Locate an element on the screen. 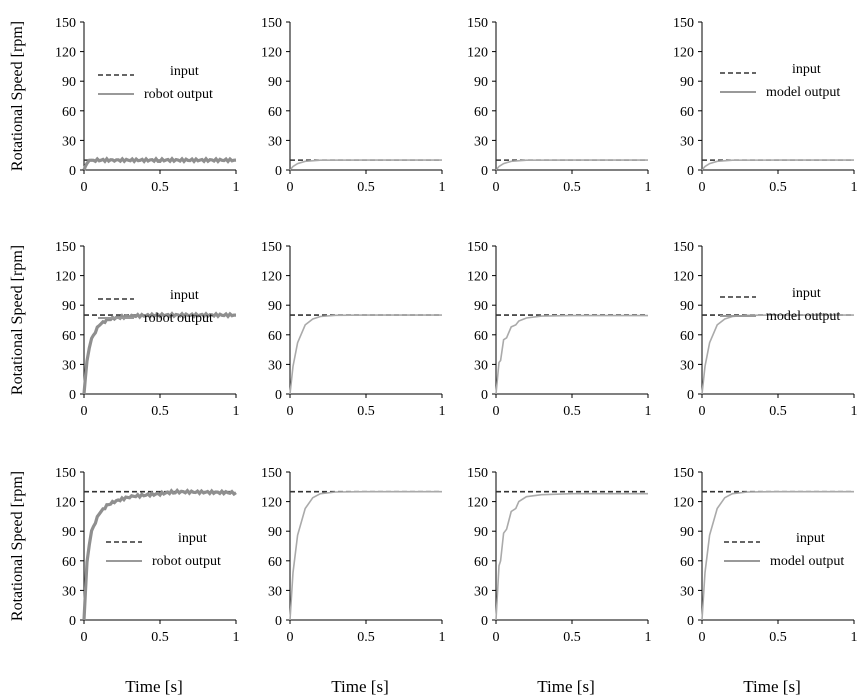 This screenshot has height=699, width=864. y-axis-label: Rotational Speed [rpm] is located at coordinates (17, 546).